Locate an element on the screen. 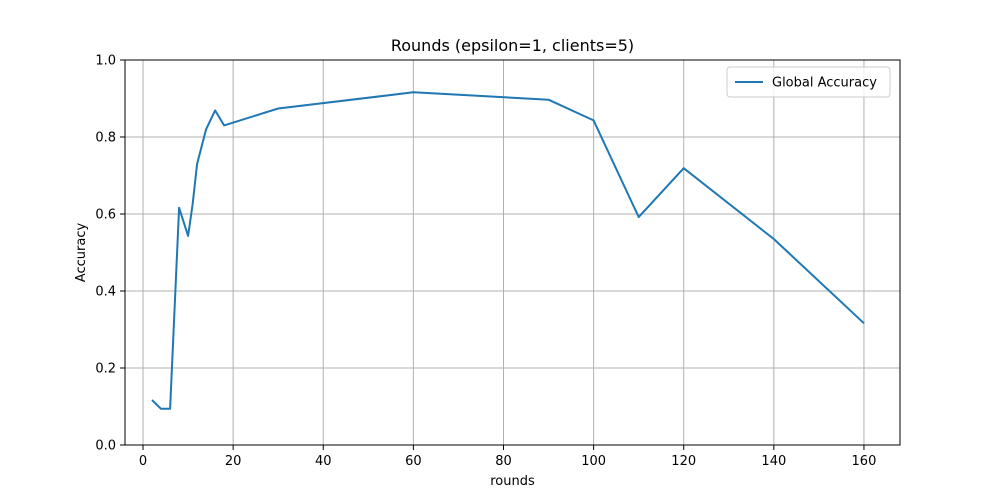 The height and width of the screenshot is (500, 1000). x-tick-label: 100 is located at coordinates (593, 461).